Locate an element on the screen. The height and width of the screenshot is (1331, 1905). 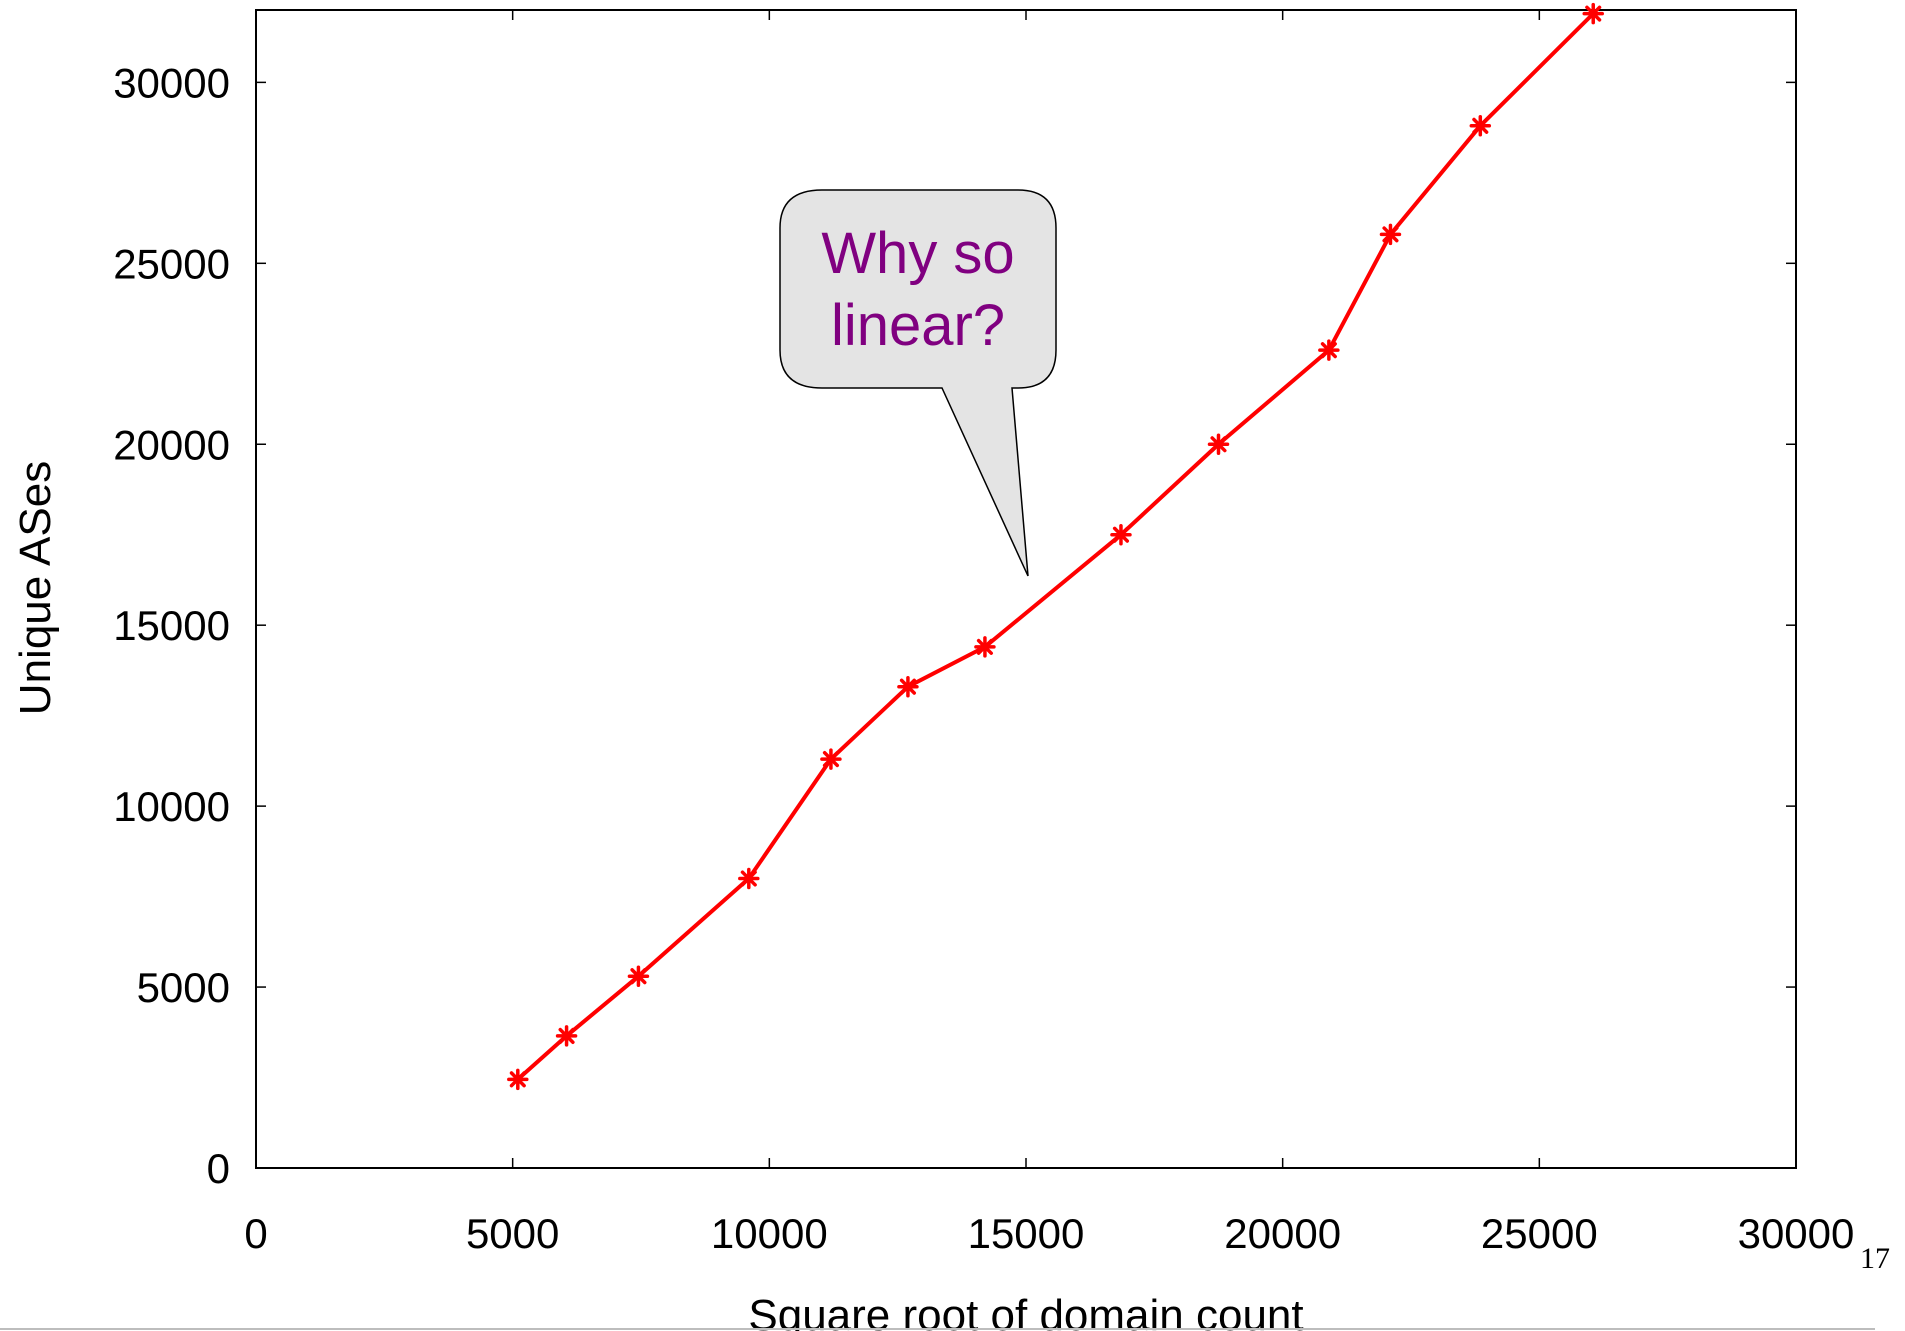
x-tick-label: 5000 is located at coordinates (512, 1233).